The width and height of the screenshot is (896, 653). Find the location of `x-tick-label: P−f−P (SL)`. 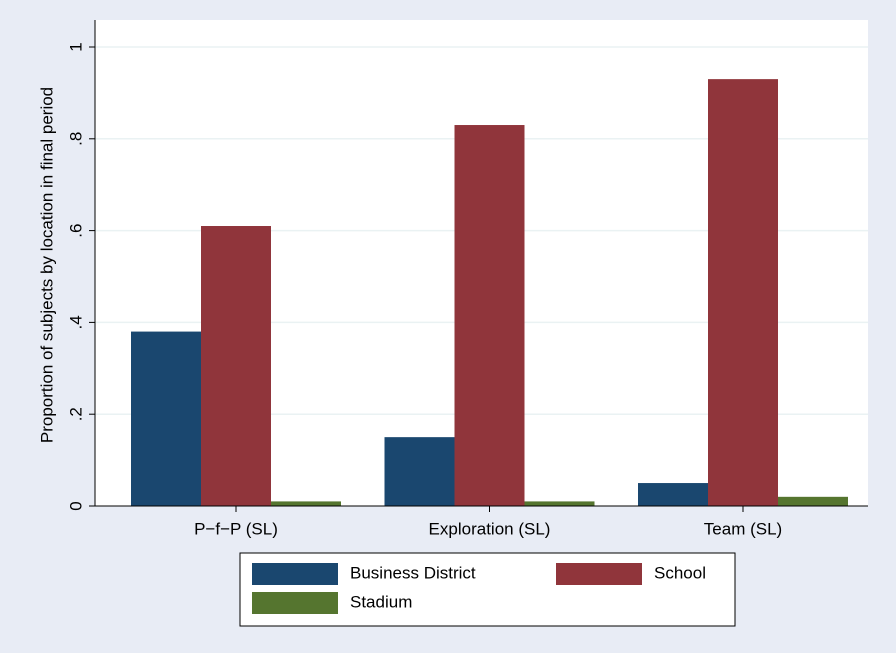

x-tick-label: P−f−P (SL) is located at coordinates (236, 528).